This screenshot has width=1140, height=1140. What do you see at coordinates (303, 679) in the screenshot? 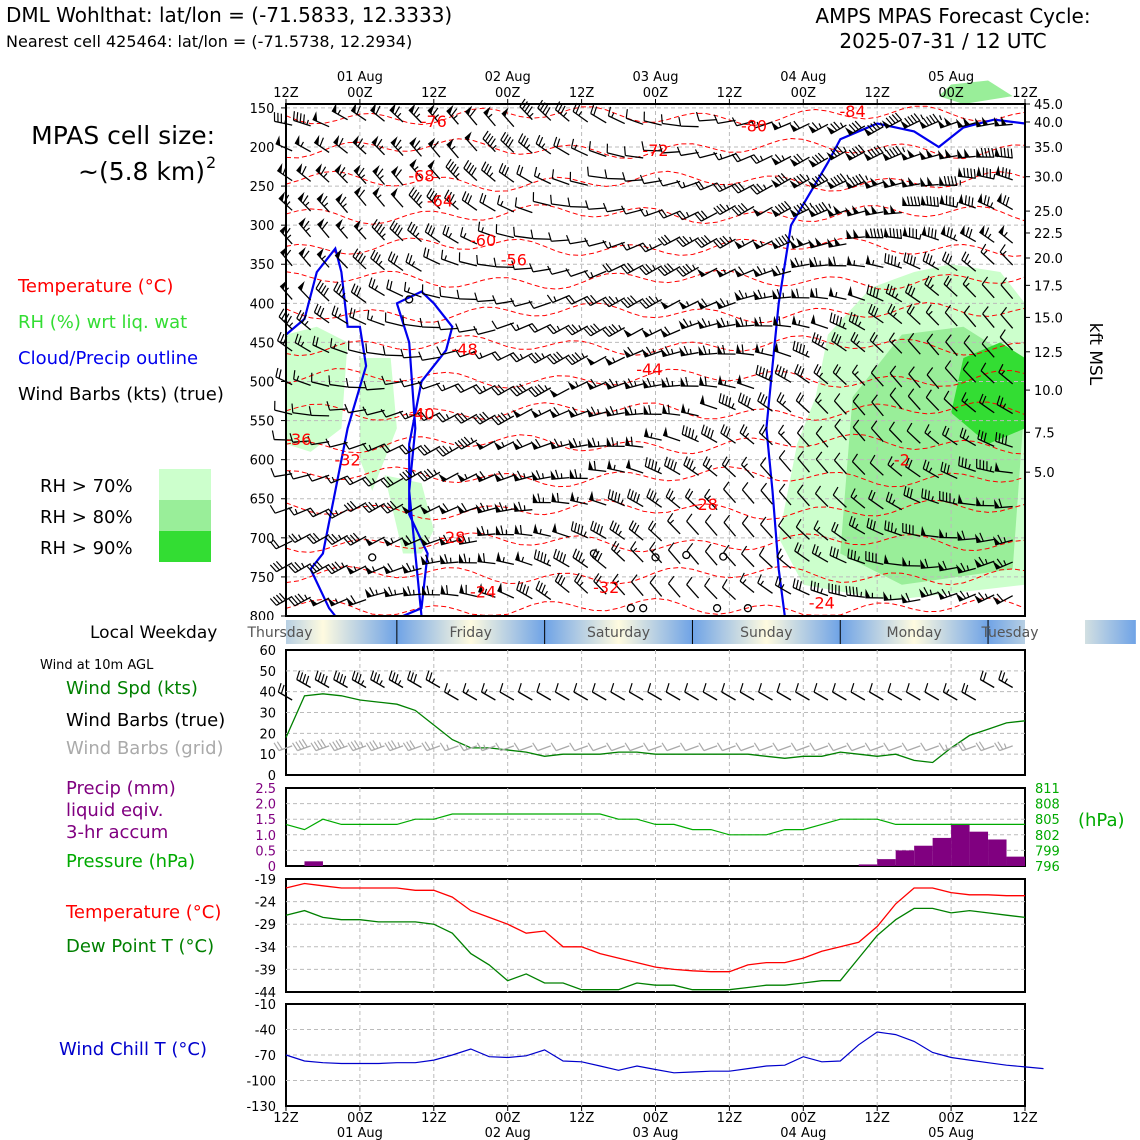
I see `surface-wind-barb` at bounding box center [303, 679].